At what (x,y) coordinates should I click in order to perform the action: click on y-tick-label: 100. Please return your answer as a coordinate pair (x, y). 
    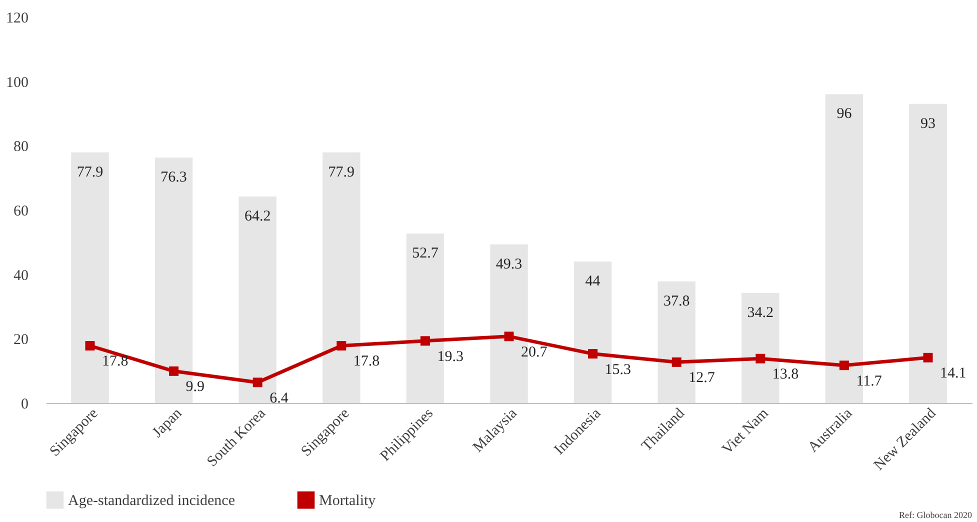
    Looking at the image, I should click on (17, 82).